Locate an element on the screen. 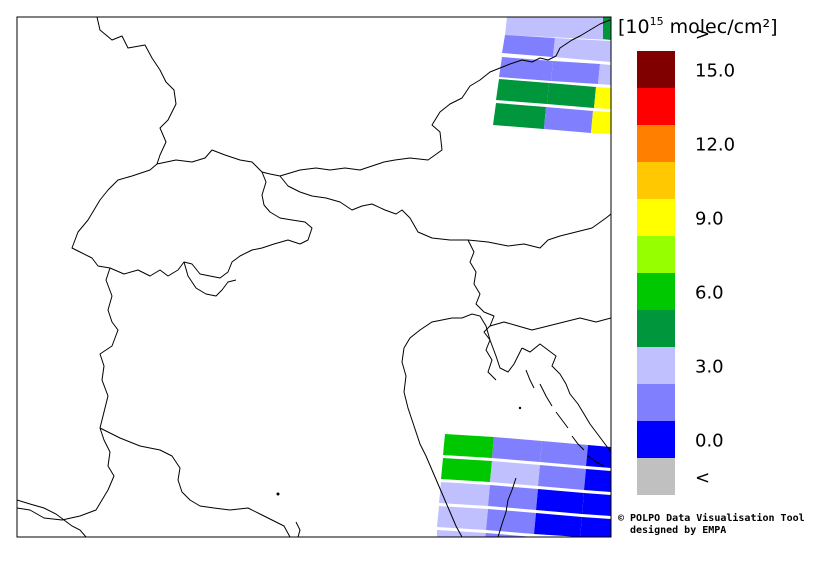 This screenshot has width=813, height=566. unit-bracket: [ is located at coordinates (621, 27).